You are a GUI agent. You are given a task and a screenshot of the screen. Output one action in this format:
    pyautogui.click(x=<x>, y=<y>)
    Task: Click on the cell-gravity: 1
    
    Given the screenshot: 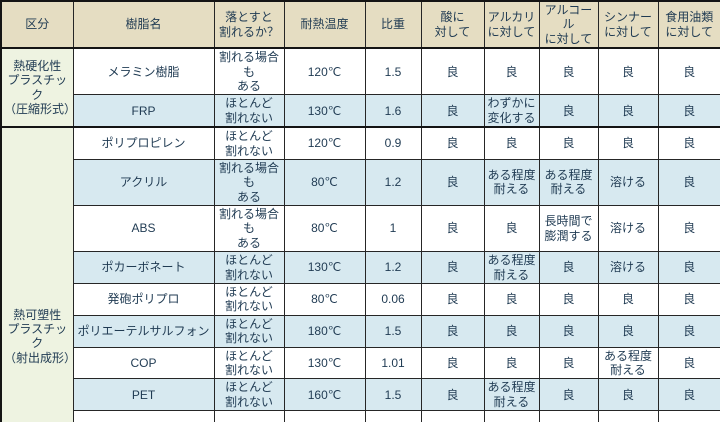 What is the action you would take?
    pyautogui.click(x=393, y=229)
    